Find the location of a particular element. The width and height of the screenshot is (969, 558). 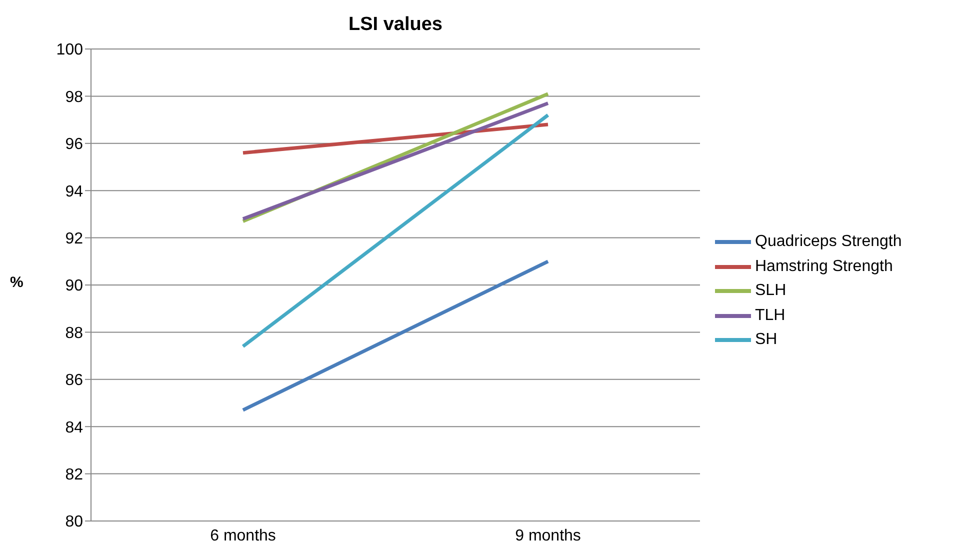

legend-label: Hamstring Strength is located at coordinates (824, 267).